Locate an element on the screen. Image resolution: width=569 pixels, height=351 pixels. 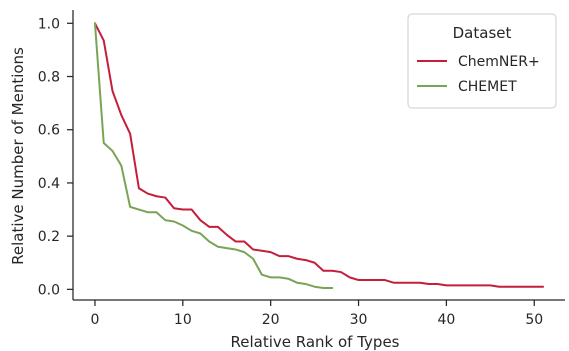
legend-label-chemner: ChemNER+ is located at coordinates (499, 62).